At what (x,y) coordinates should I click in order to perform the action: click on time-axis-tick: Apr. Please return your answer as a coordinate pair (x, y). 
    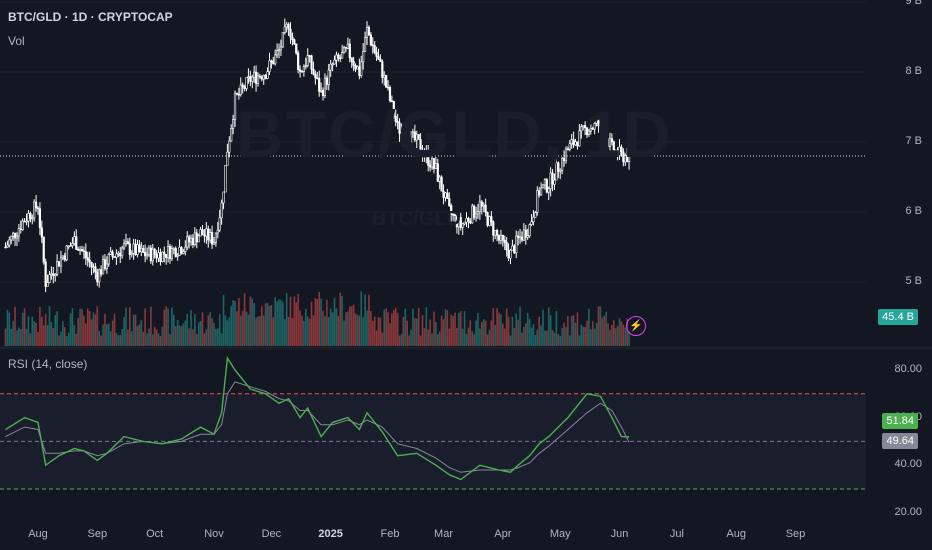
    Looking at the image, I should click on (503, 534).